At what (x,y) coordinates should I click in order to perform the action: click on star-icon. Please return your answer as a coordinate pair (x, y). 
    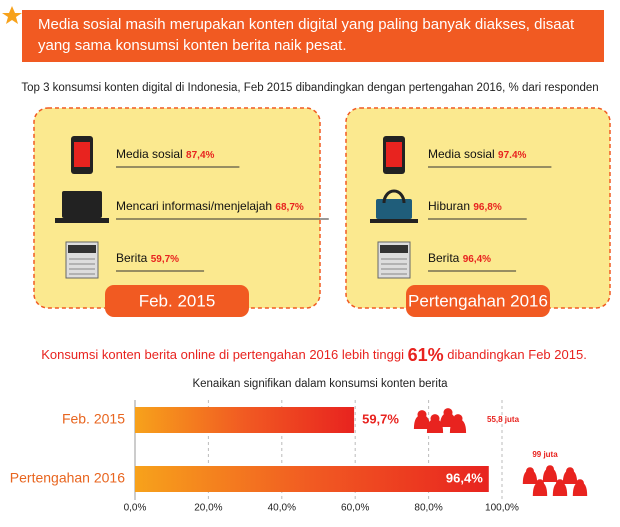
    Looking at the image, I should click on (12, 15).